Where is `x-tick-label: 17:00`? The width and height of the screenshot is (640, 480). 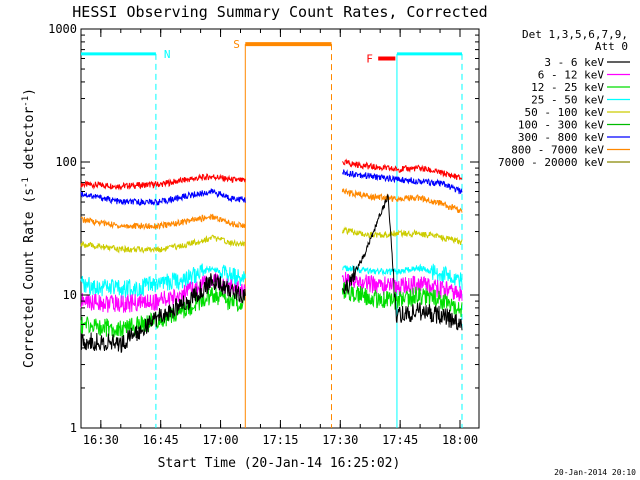 x-tick-label: 17:00 is located at coordinates (220, 440).